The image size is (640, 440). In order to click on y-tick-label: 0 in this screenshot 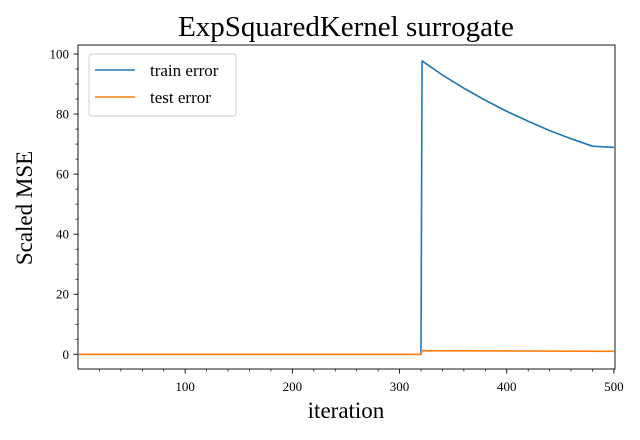, I will do `click(66, 354)`.